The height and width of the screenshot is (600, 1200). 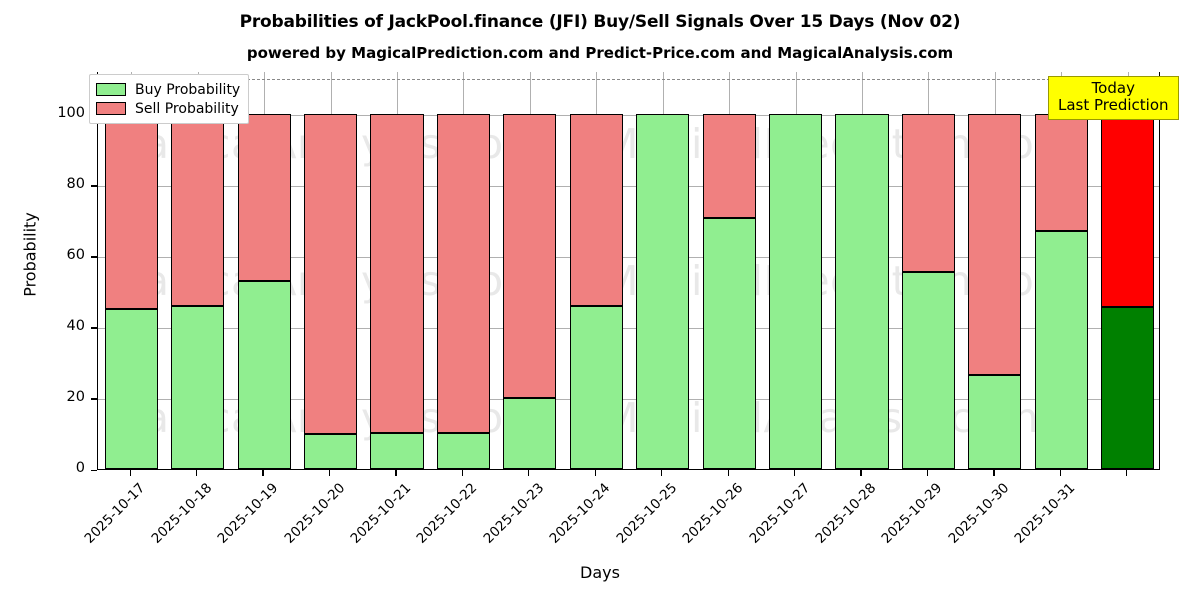 I want to click on x-tick-label-9: 2025-10-26, so click(x=713, y=513).